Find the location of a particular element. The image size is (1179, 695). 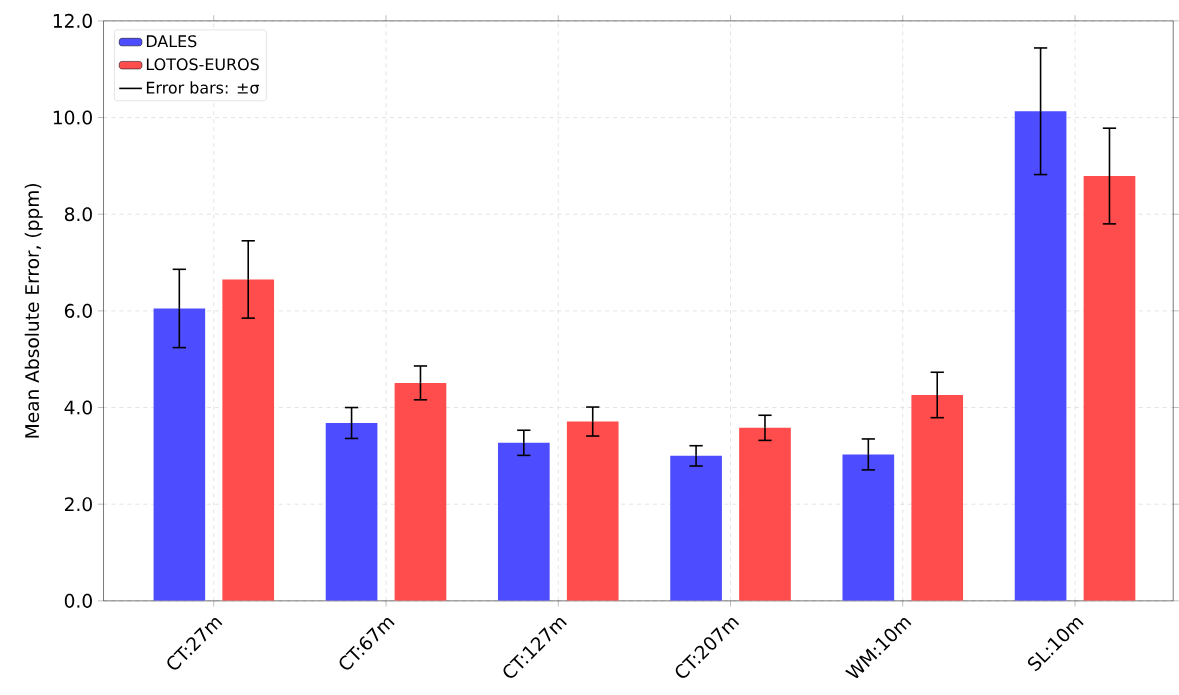

legend-label: LOTOS-EUROS is located at coordinates (202, 64).